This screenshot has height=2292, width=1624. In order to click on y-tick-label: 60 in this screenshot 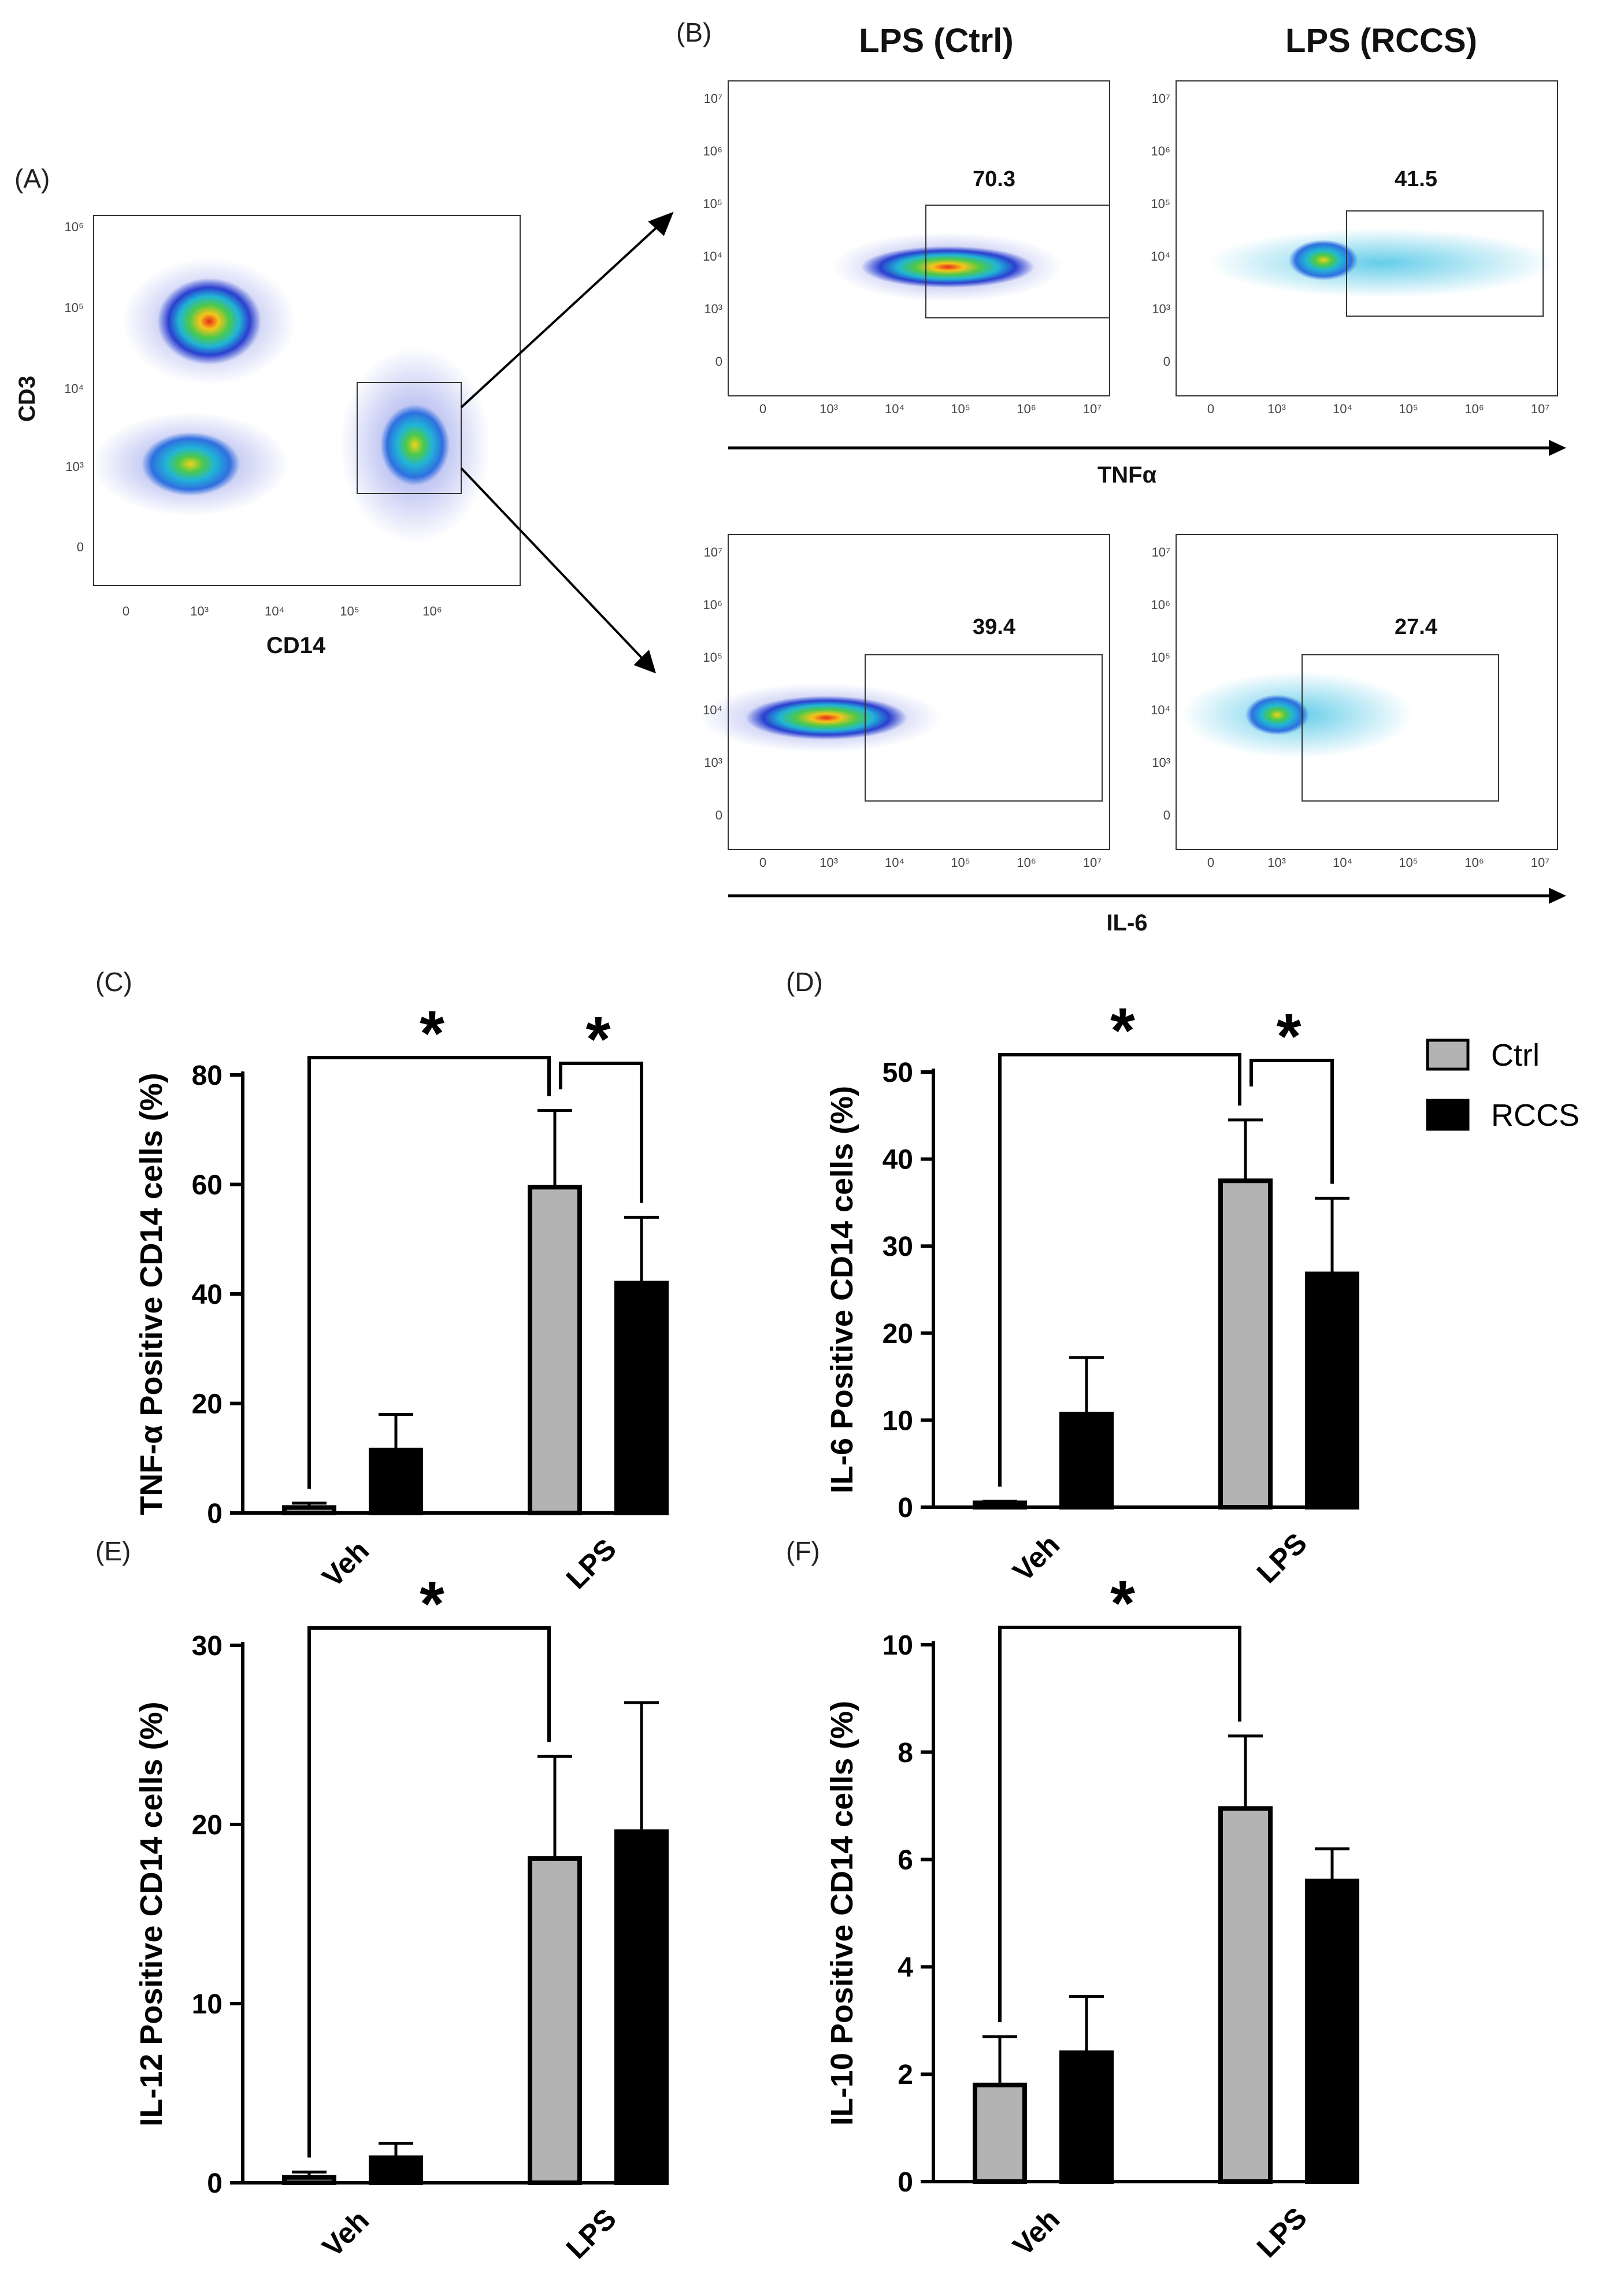, I will do `click(207, 1185)`.